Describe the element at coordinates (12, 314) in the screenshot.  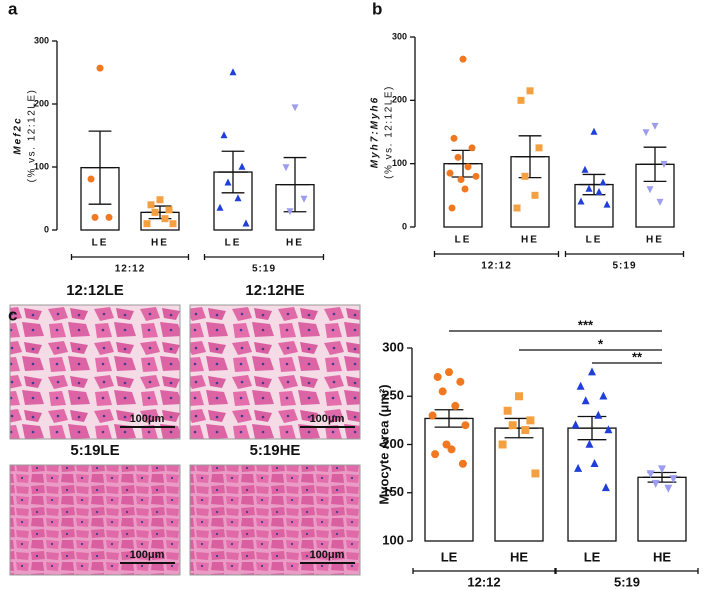
I see `panel-label: c` at that location.